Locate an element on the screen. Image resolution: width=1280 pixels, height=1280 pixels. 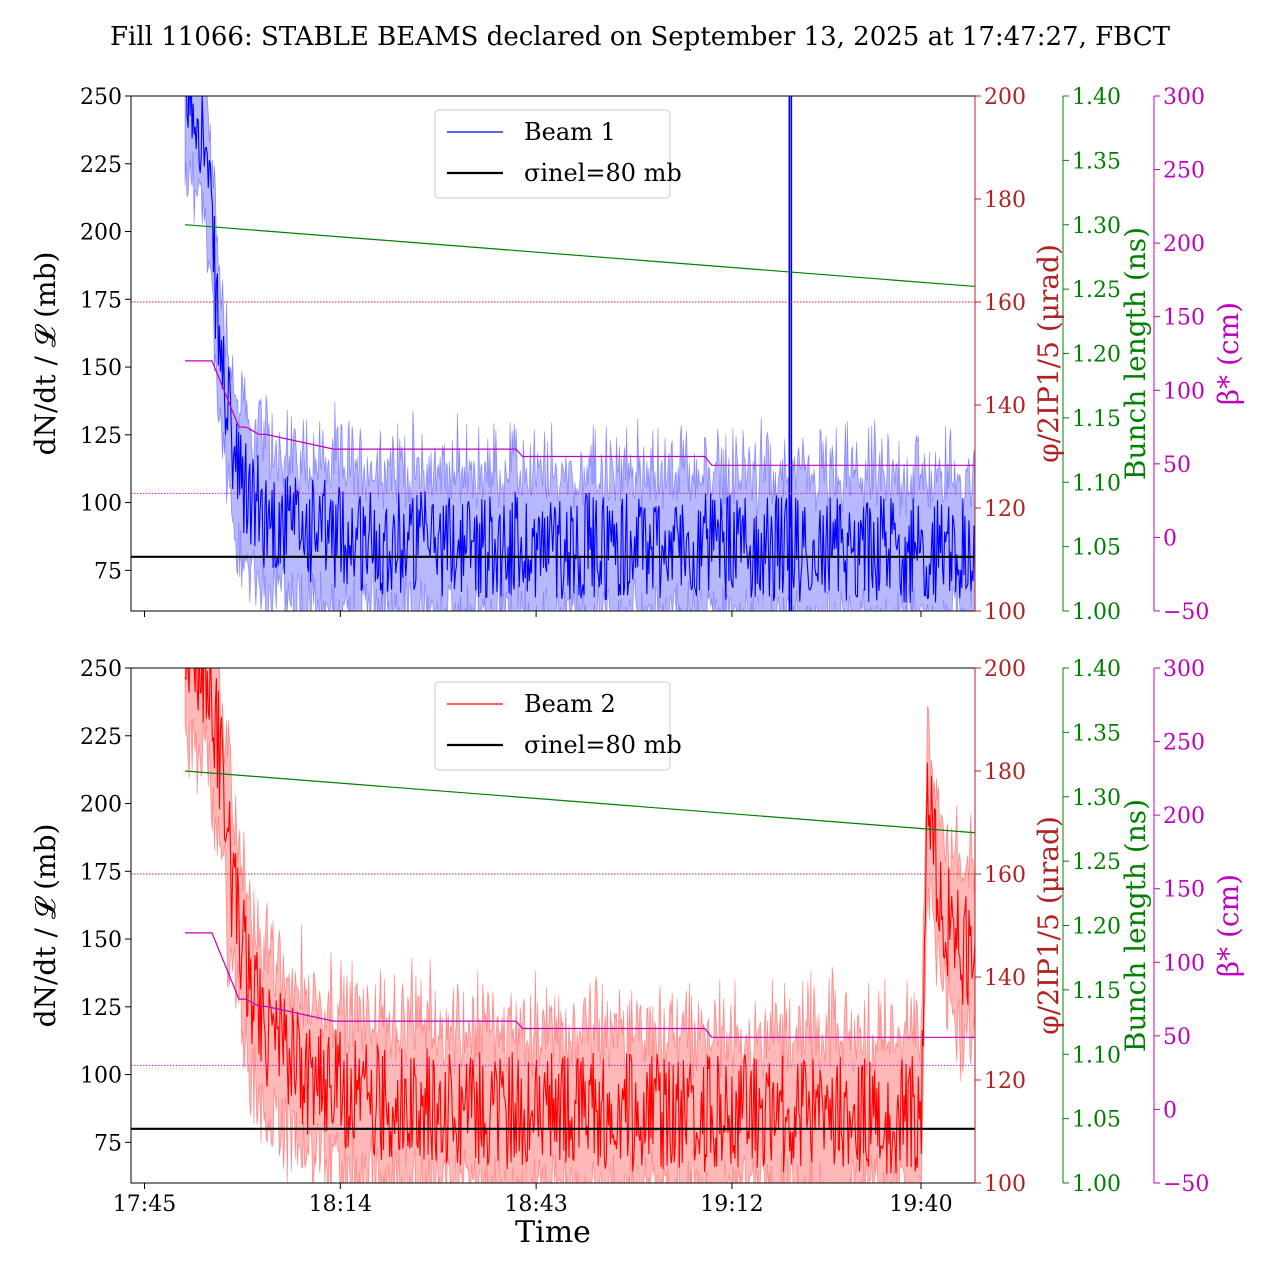
x-axis-label: Time is located at coordinates (553, 1232).